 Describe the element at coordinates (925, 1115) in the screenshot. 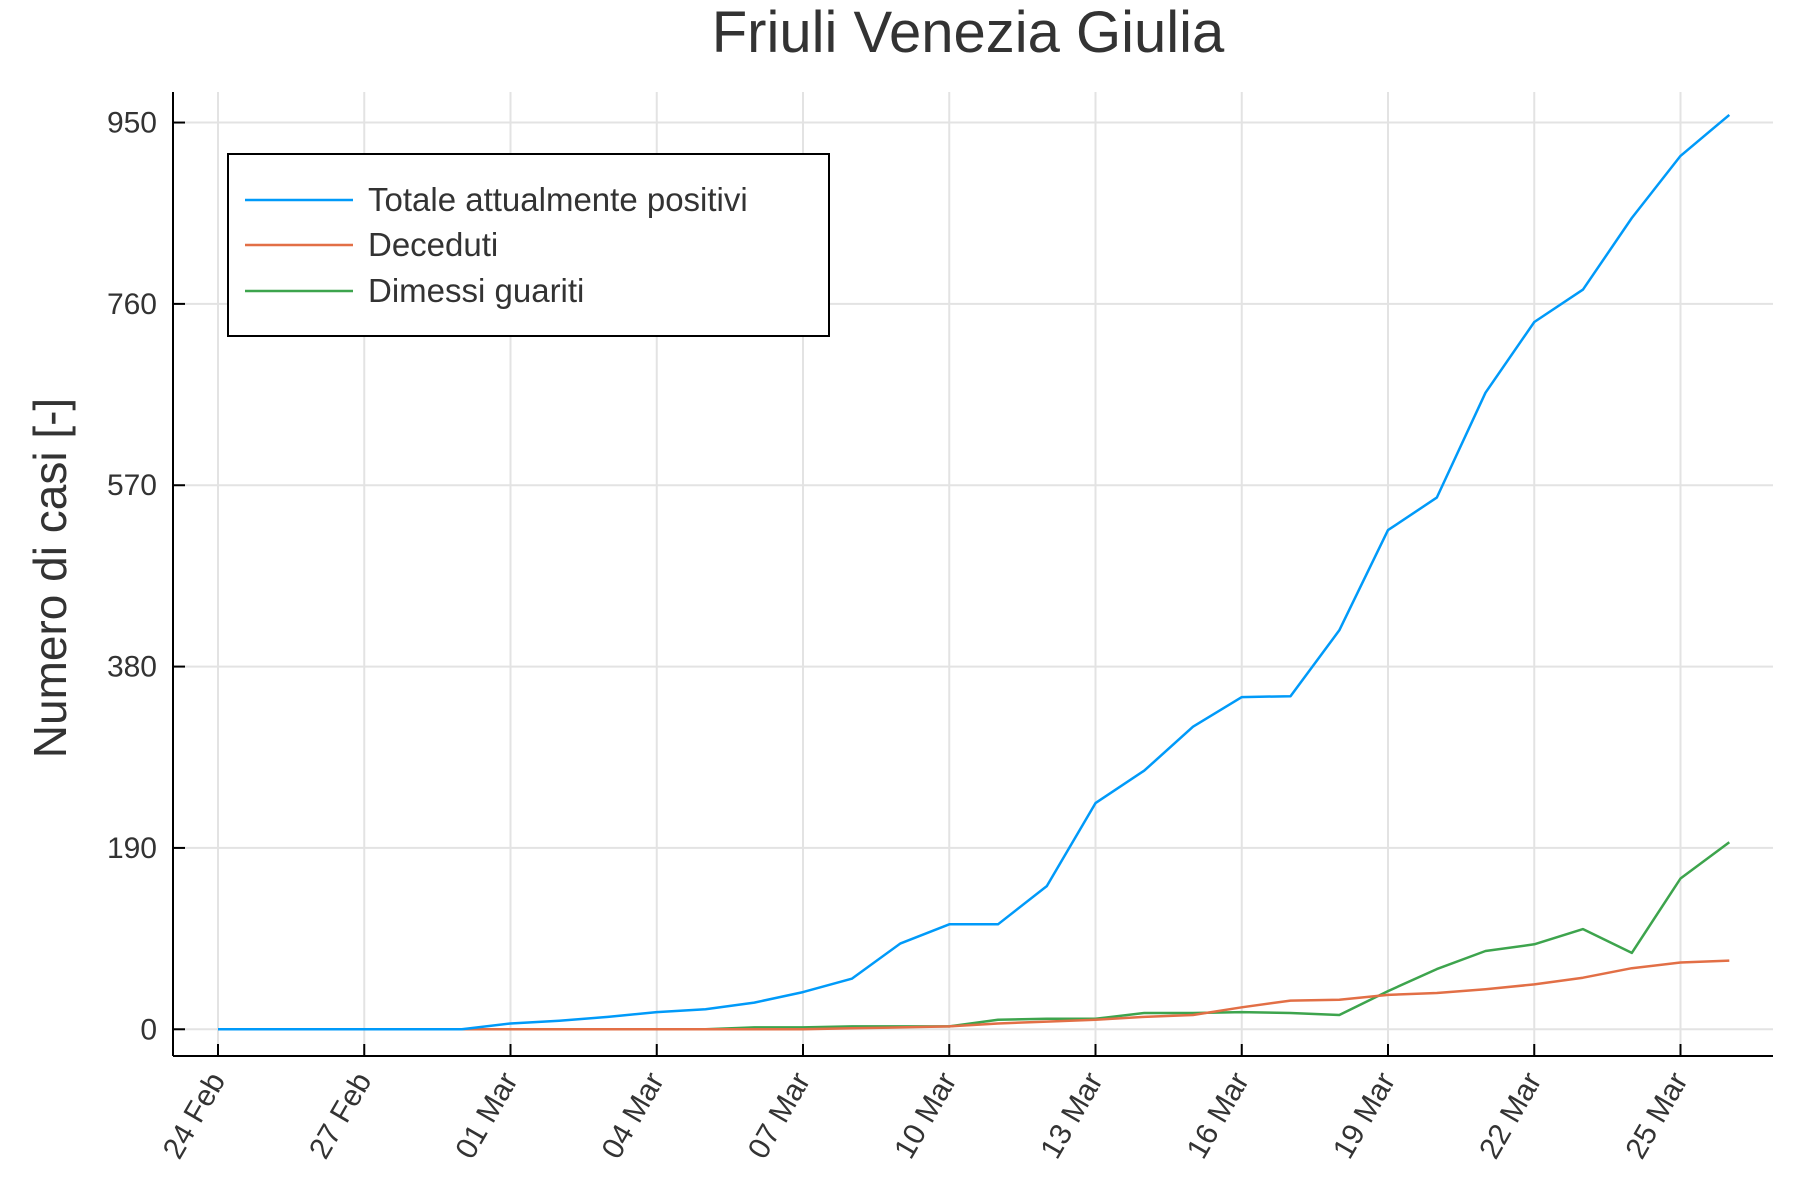

I see `x-tick-label: 10 Mar` at that location.